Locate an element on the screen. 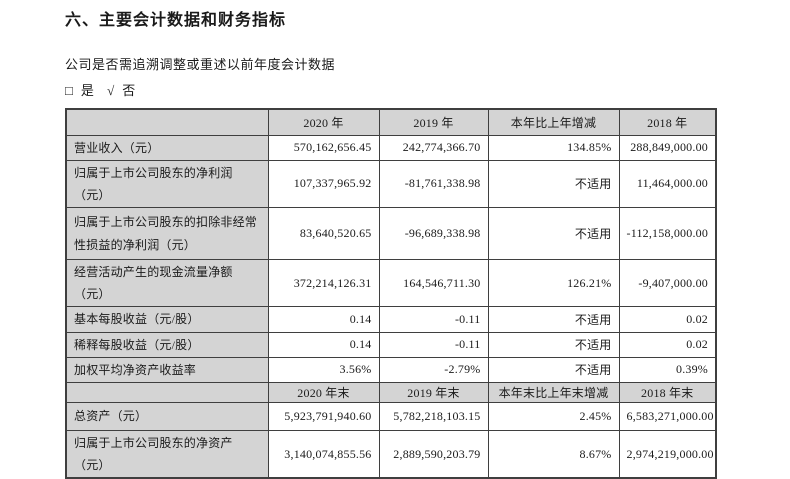  row-label: 基本每股收益（元/股） is located at coordinates (167, 319).